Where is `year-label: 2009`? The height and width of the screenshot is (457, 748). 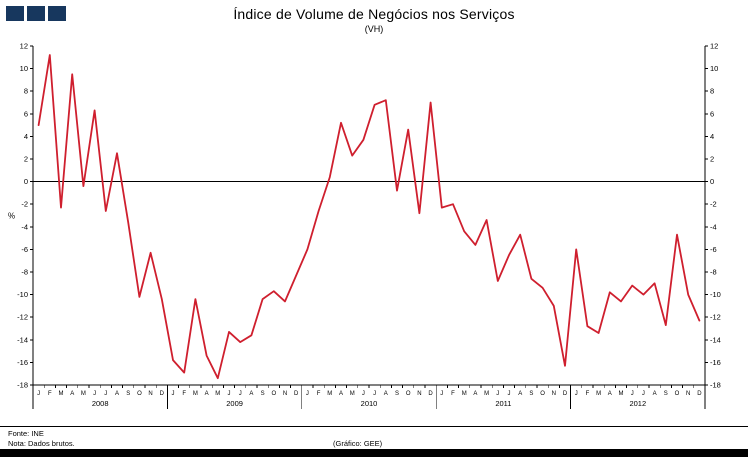
year-label: 2009 is located at coordinates (234, 403).